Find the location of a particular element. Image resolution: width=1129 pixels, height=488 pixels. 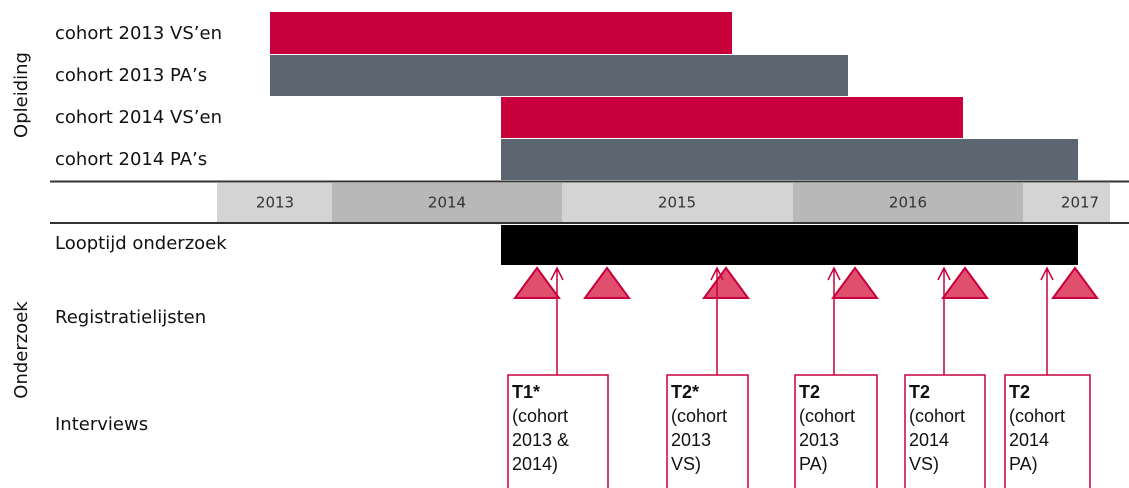

cohort-label: cohort 2013 VS’en is located at coordinates (138, 33).